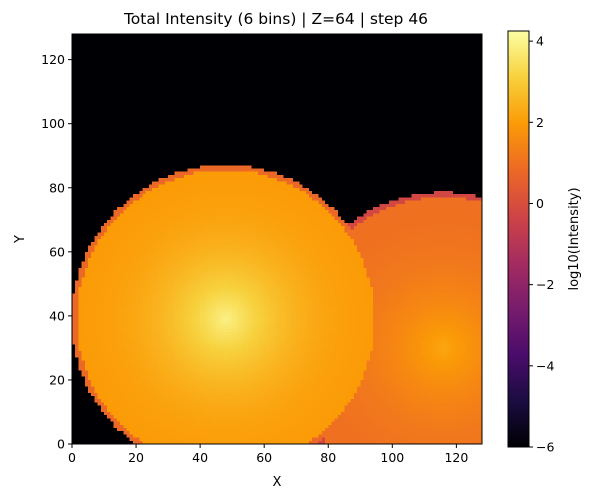  Describe the element at coordinates (61, 444) in the screenshot. I see `y-tick-label: 0` at that location.